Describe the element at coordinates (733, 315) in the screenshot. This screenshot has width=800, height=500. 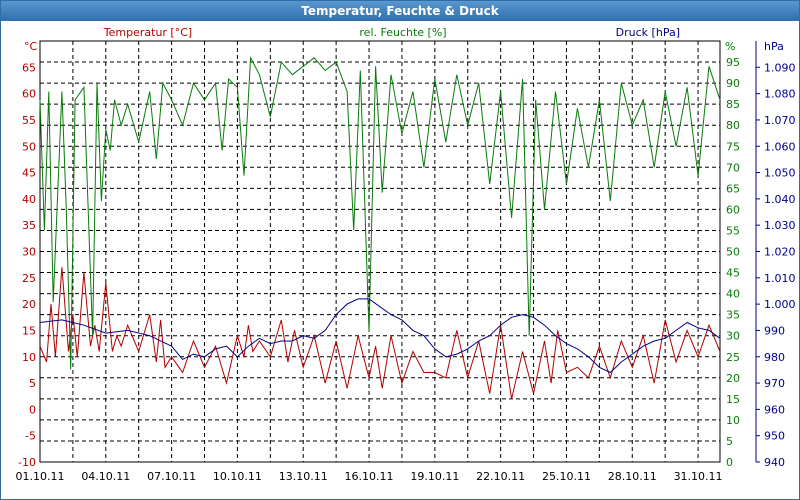
I see `humidity-tick-label: 35` at that location.